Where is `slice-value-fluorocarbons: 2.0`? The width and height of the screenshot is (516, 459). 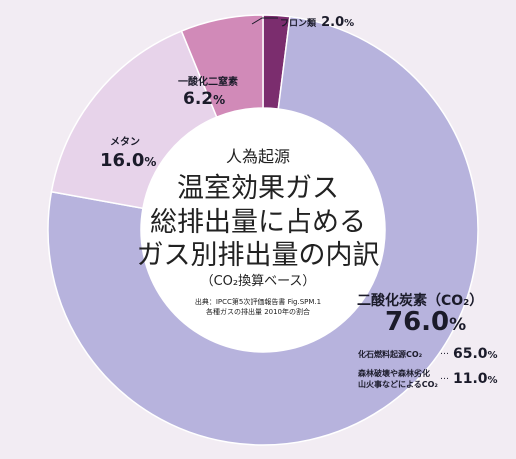
slice-value-fluorocarbons: 2.0 is located at coordinates (333, 22).